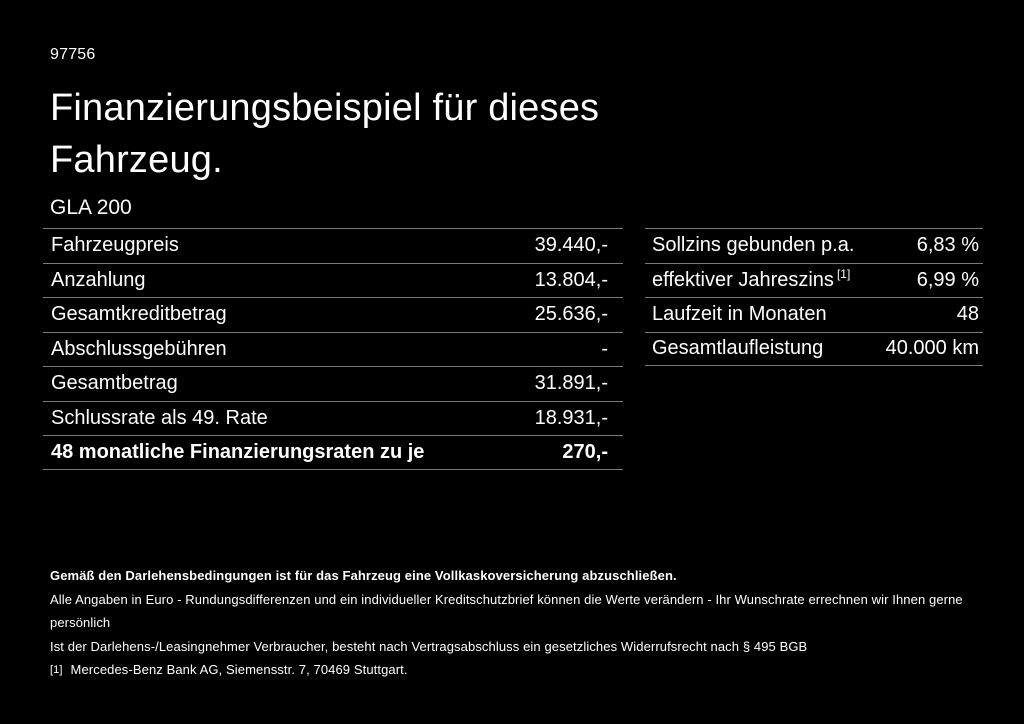 Image resolution: width=1024 pixels, height=724 pixels. I want to click on table-row-gesamtbetrag: Gesamtbetrag 31.891,-, so click(333, 383).